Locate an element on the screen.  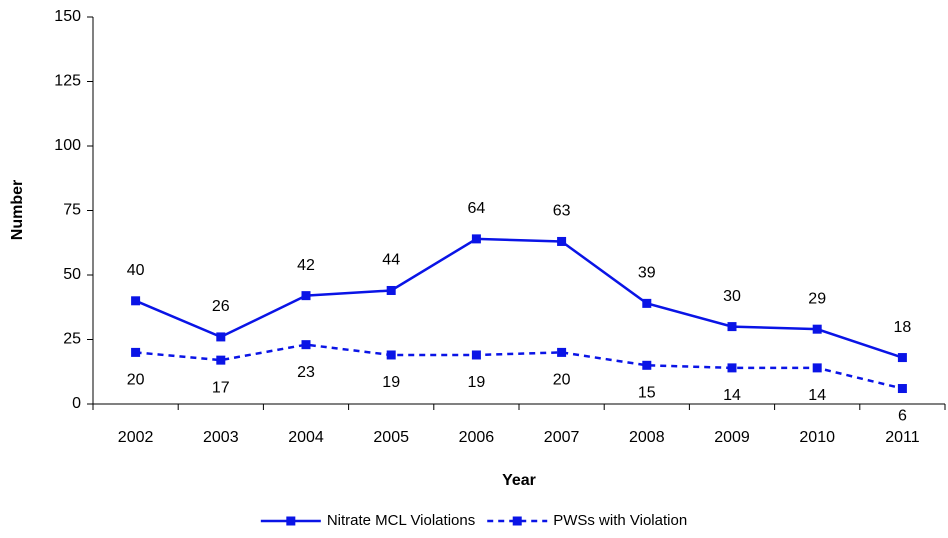
data-label: 40 is located at coordinates (136, 270).